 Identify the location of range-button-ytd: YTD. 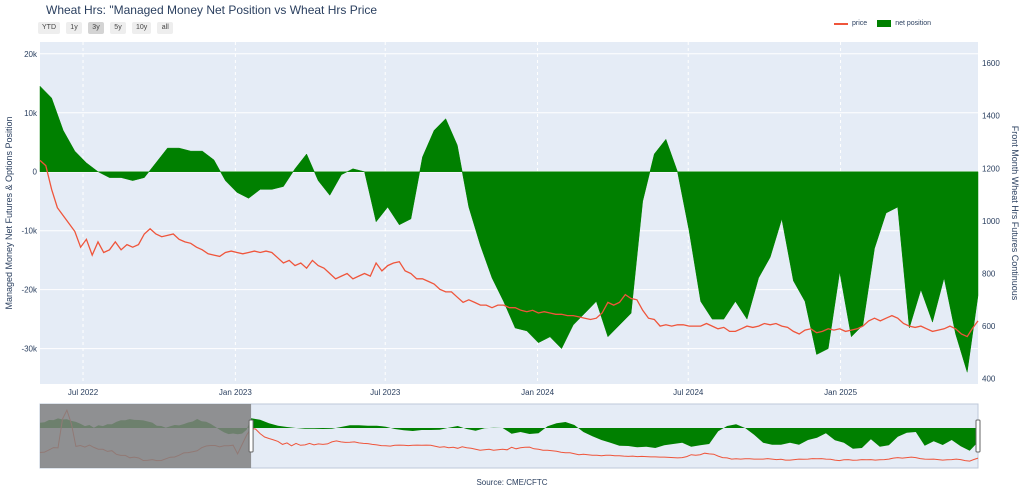
(49, 28).